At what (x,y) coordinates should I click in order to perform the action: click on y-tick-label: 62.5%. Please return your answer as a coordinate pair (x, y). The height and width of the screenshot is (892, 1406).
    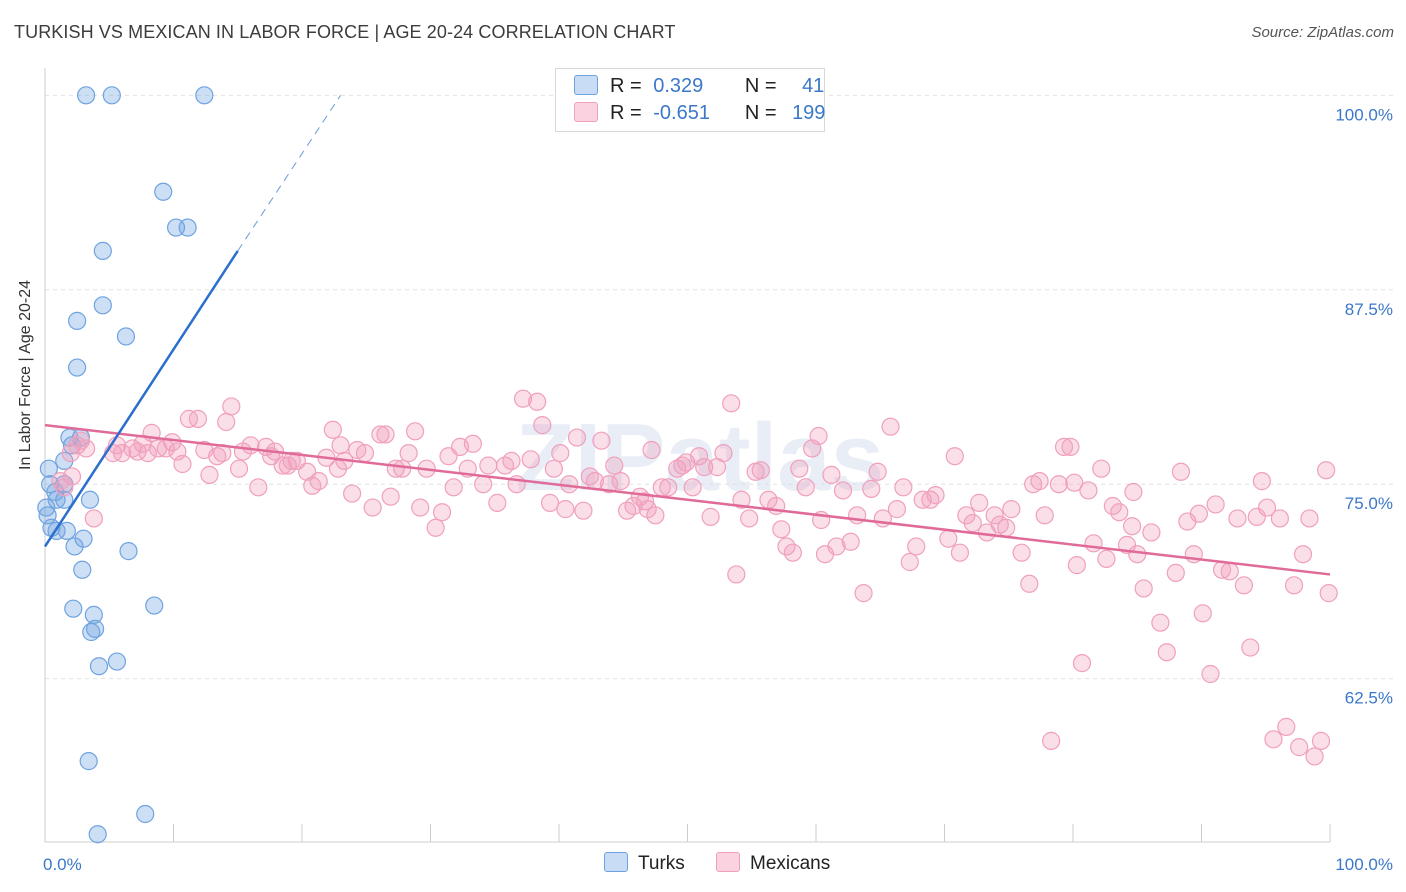
    Looking at the image, I should click on (1369, 698).